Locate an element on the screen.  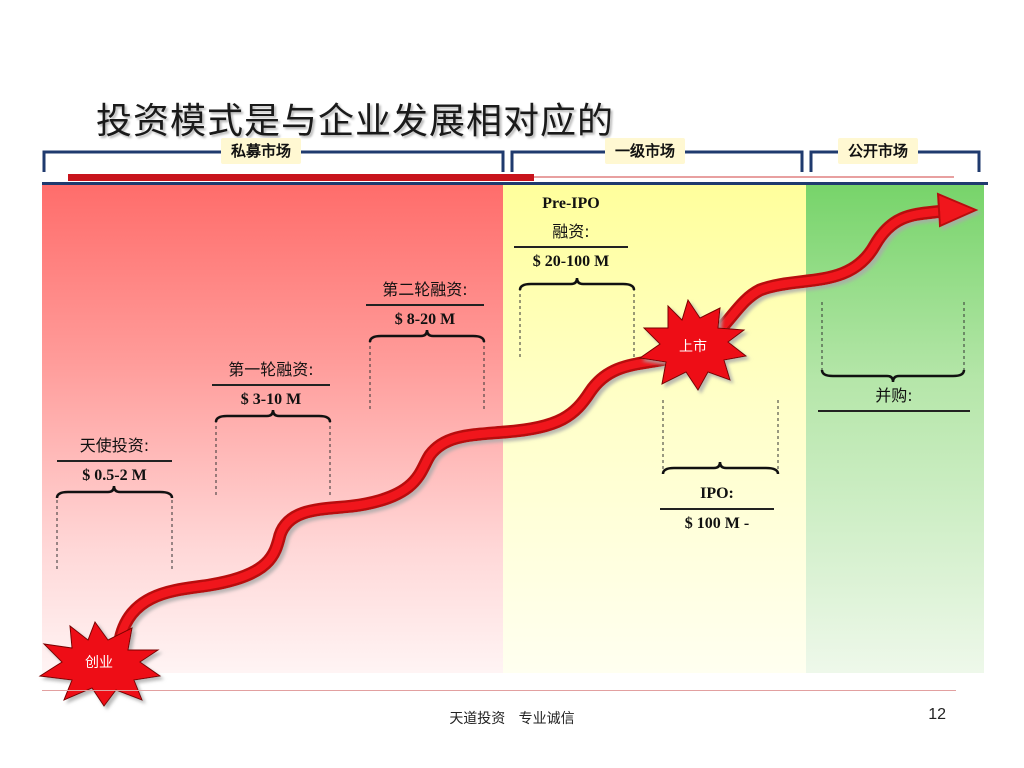
stage-round1-amount: $ 3-10 M is located at coordinates (271, 399).